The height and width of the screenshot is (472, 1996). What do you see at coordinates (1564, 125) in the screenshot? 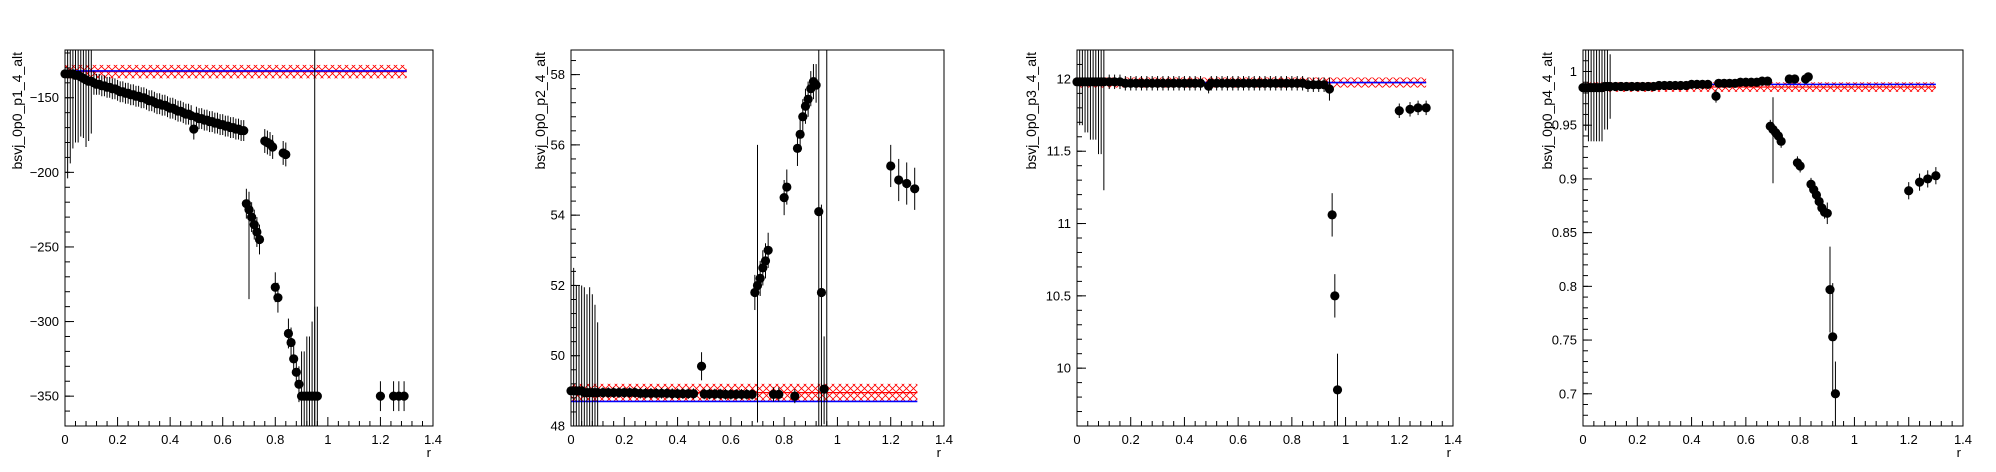
I see `panel-4-y-tick-label: 0.95` at bounding box center [1564, 125].